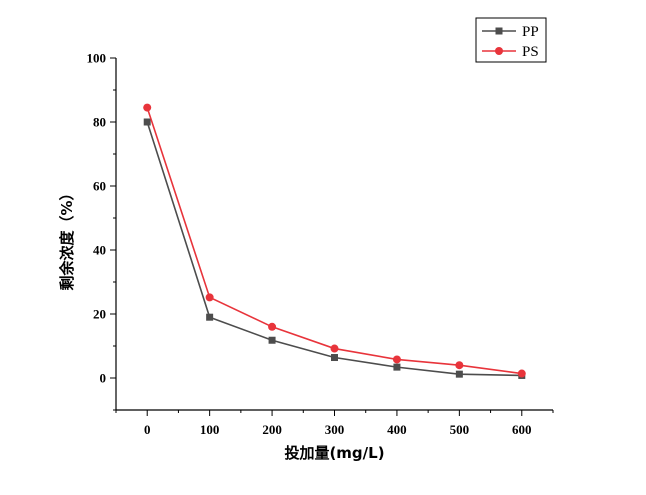 Image resolution: width=646 pixels, height=495 pixels. I want to click on y-axis-title: 剩余浓度（%）, so click(67, 237).